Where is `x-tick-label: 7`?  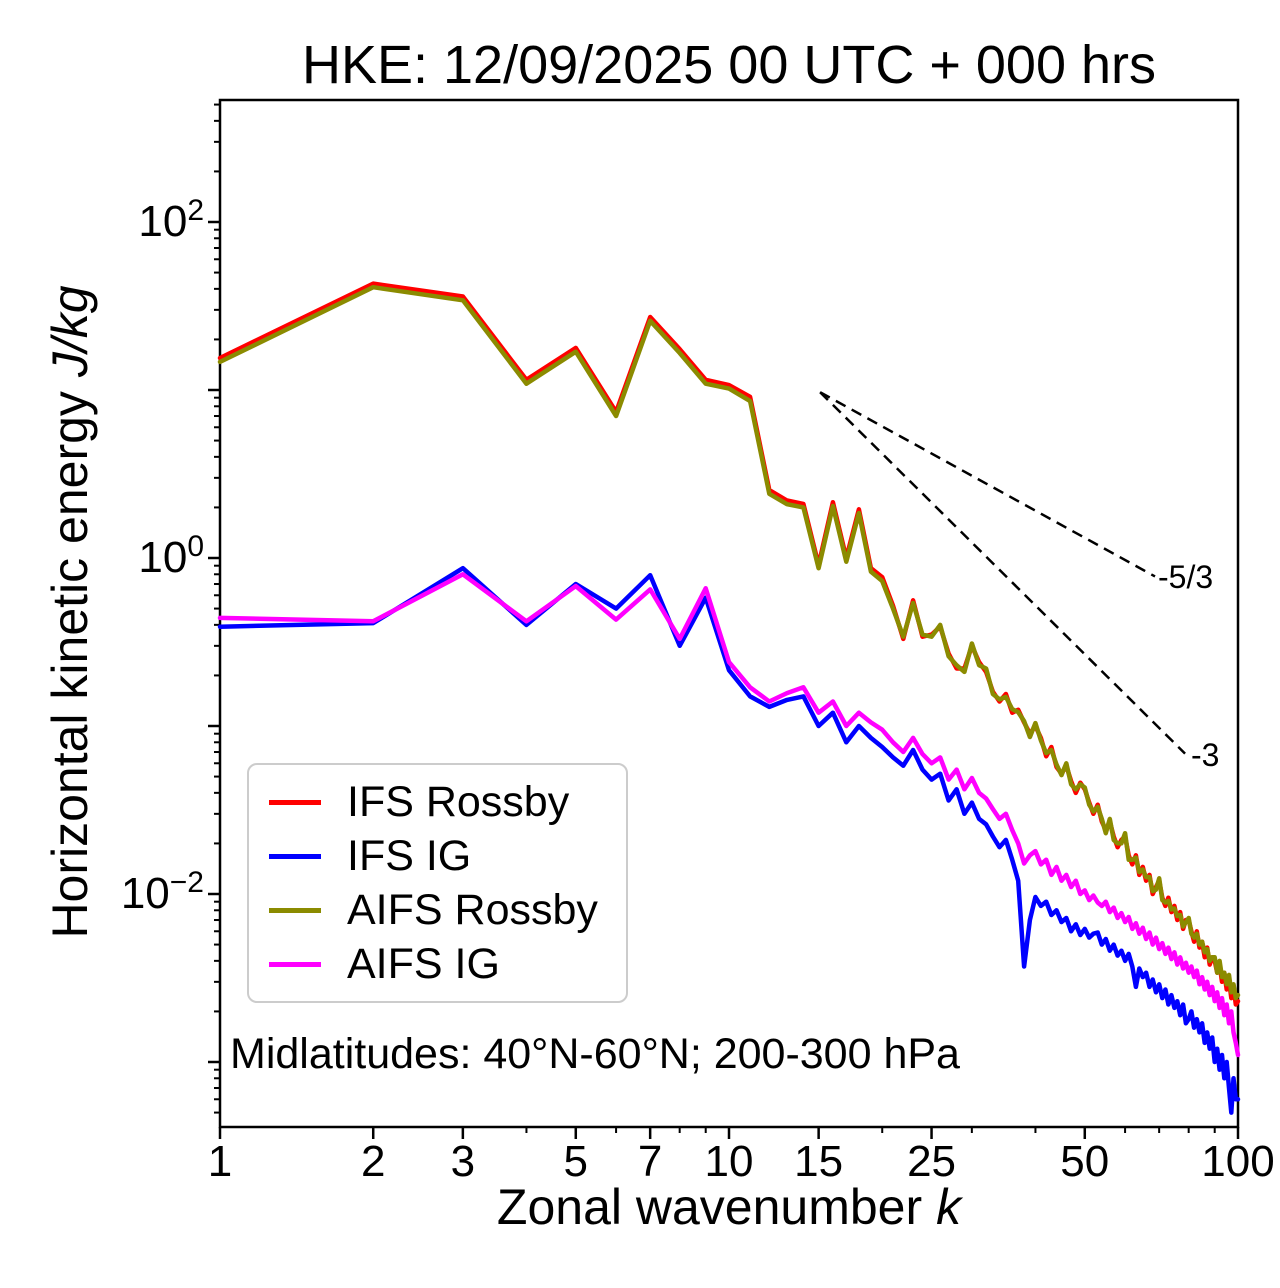
x-tick-label: 7 is located at coordinates (650, 1161).